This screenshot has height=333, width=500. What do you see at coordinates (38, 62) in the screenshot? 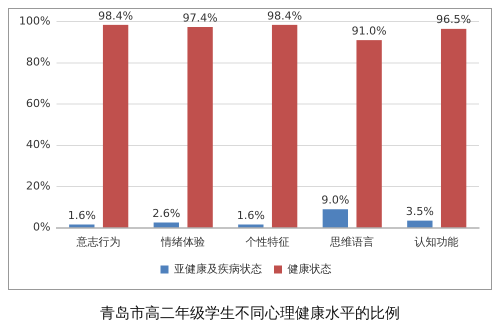
I see `y-tick-label: 80%` at bounding box center [38, 62].